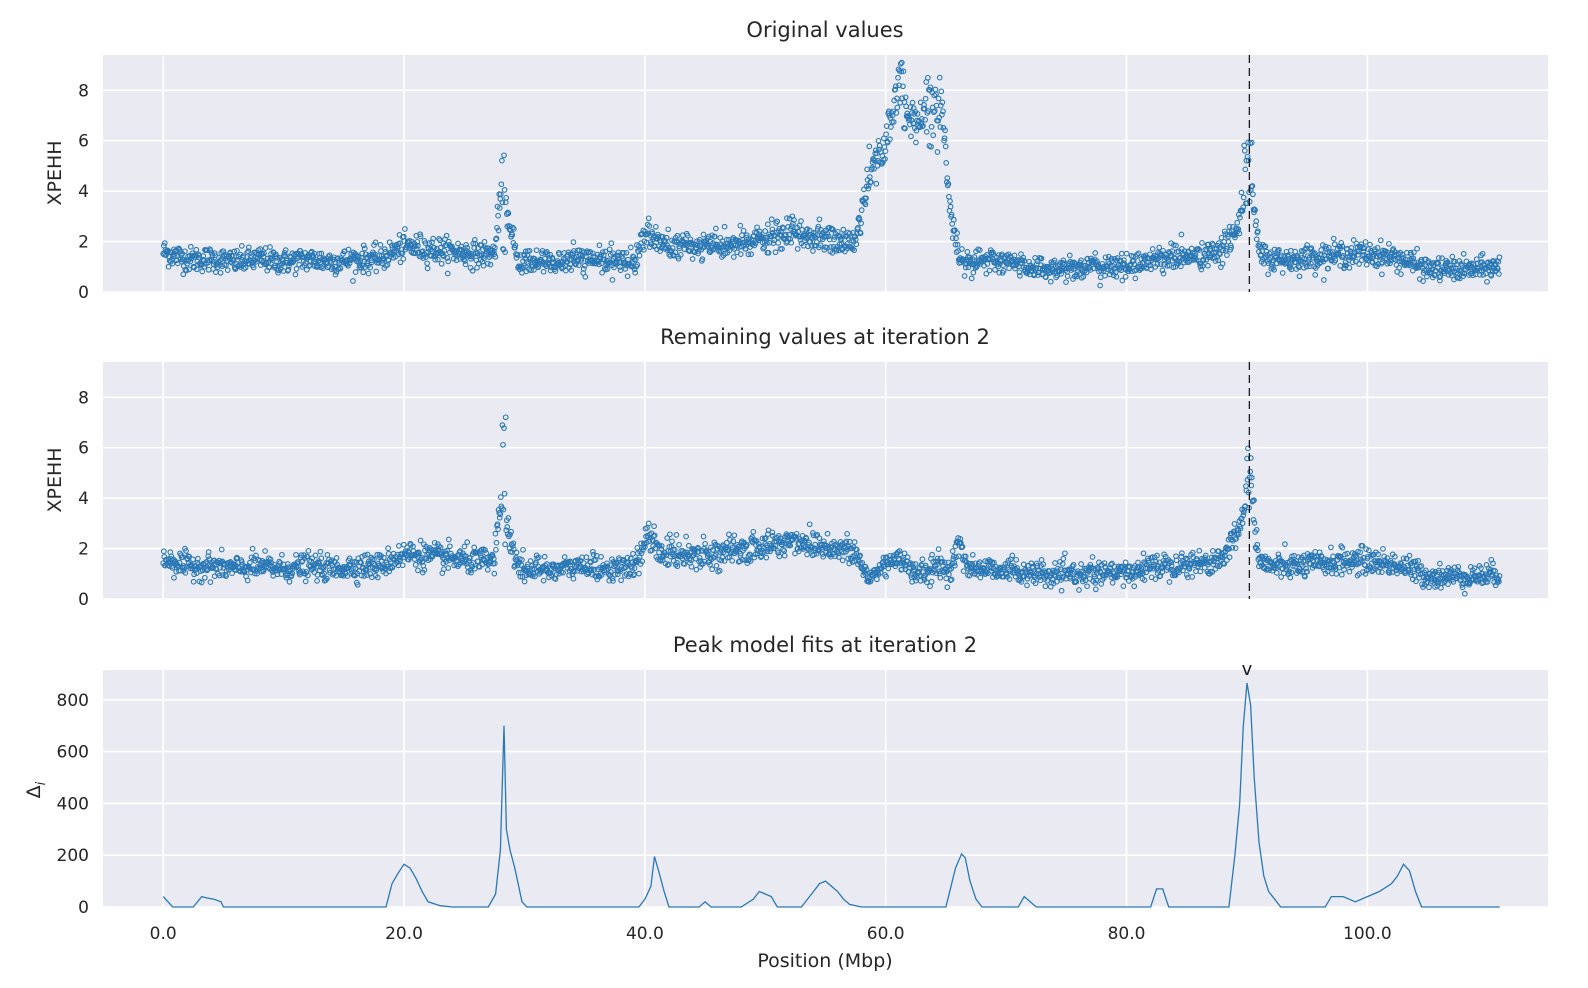 Image resolution: width=1588 pixels, height=988 pixels. I want to click on y-tick-label: 0, so click(83, 293).